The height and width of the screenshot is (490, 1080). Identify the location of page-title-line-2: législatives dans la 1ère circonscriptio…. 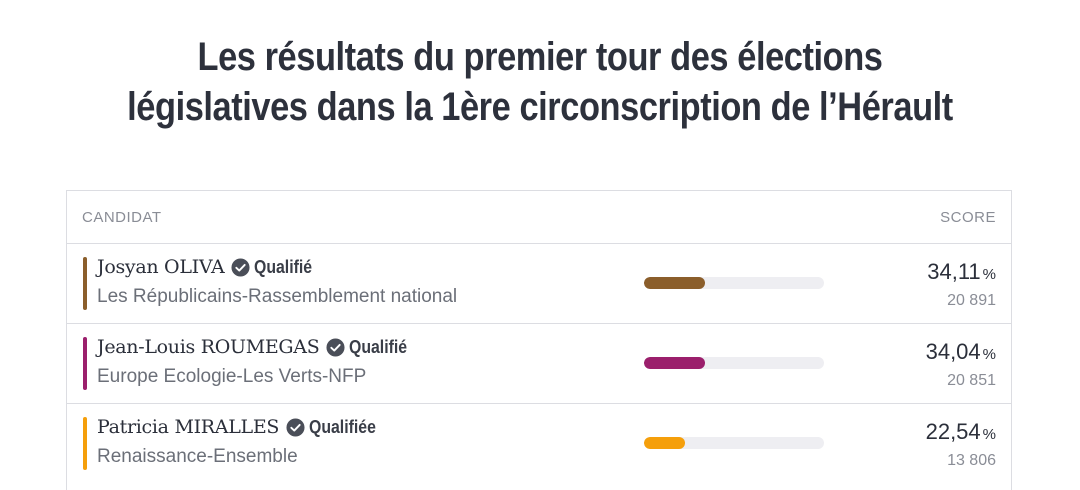
(540, 107).